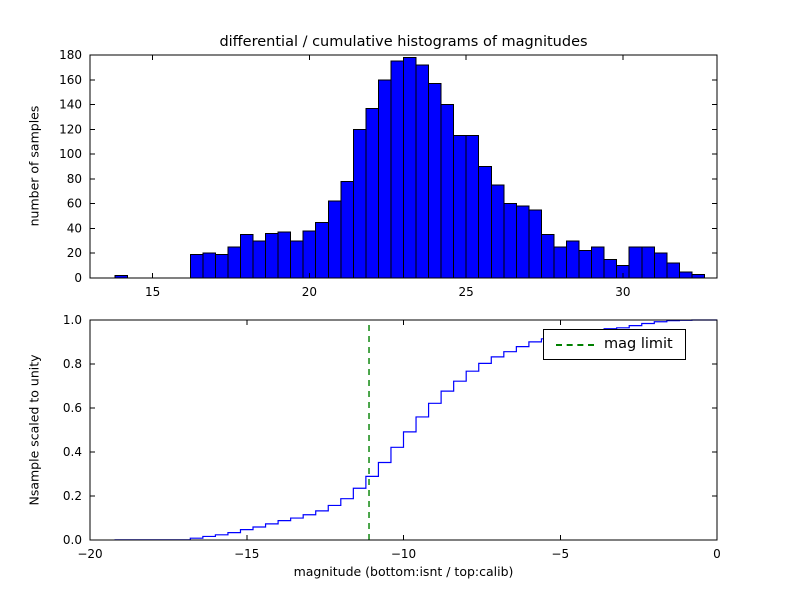 The image size is (800, 600). Describe the element at coordinates (74, 179) in the screenshot. I see `svg-text: 80` at that location.